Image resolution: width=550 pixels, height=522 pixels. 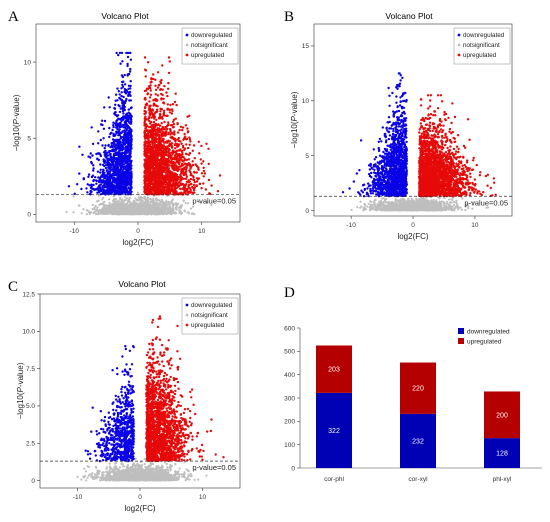 What do you see at coordinates (125, 16) in the screenshot?
I see `plot-title-a: Volcano Plot` at bounding box center [125, 16].